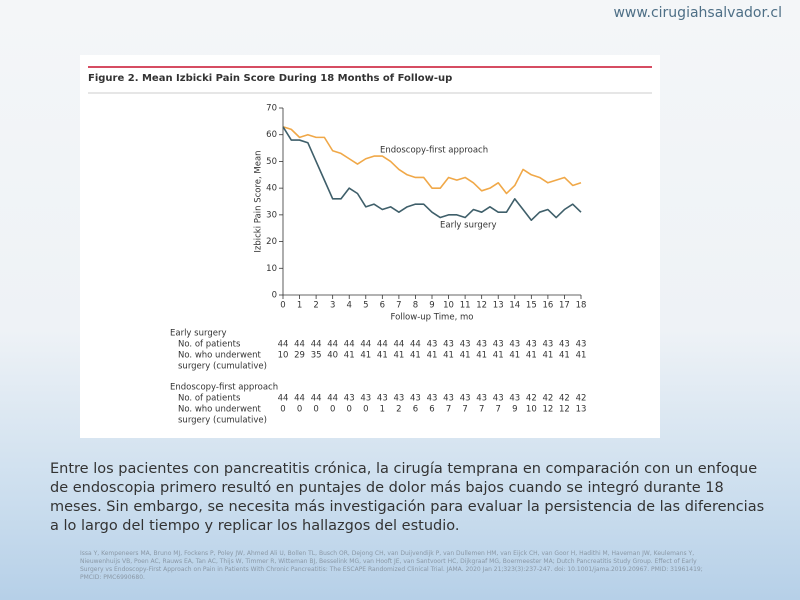 The width and height of the screenshot is (800, 600). What do you see at coordinates (398, 410) in the screenshot?
I see `table-cell: 2` at bounding box center [398, 410].